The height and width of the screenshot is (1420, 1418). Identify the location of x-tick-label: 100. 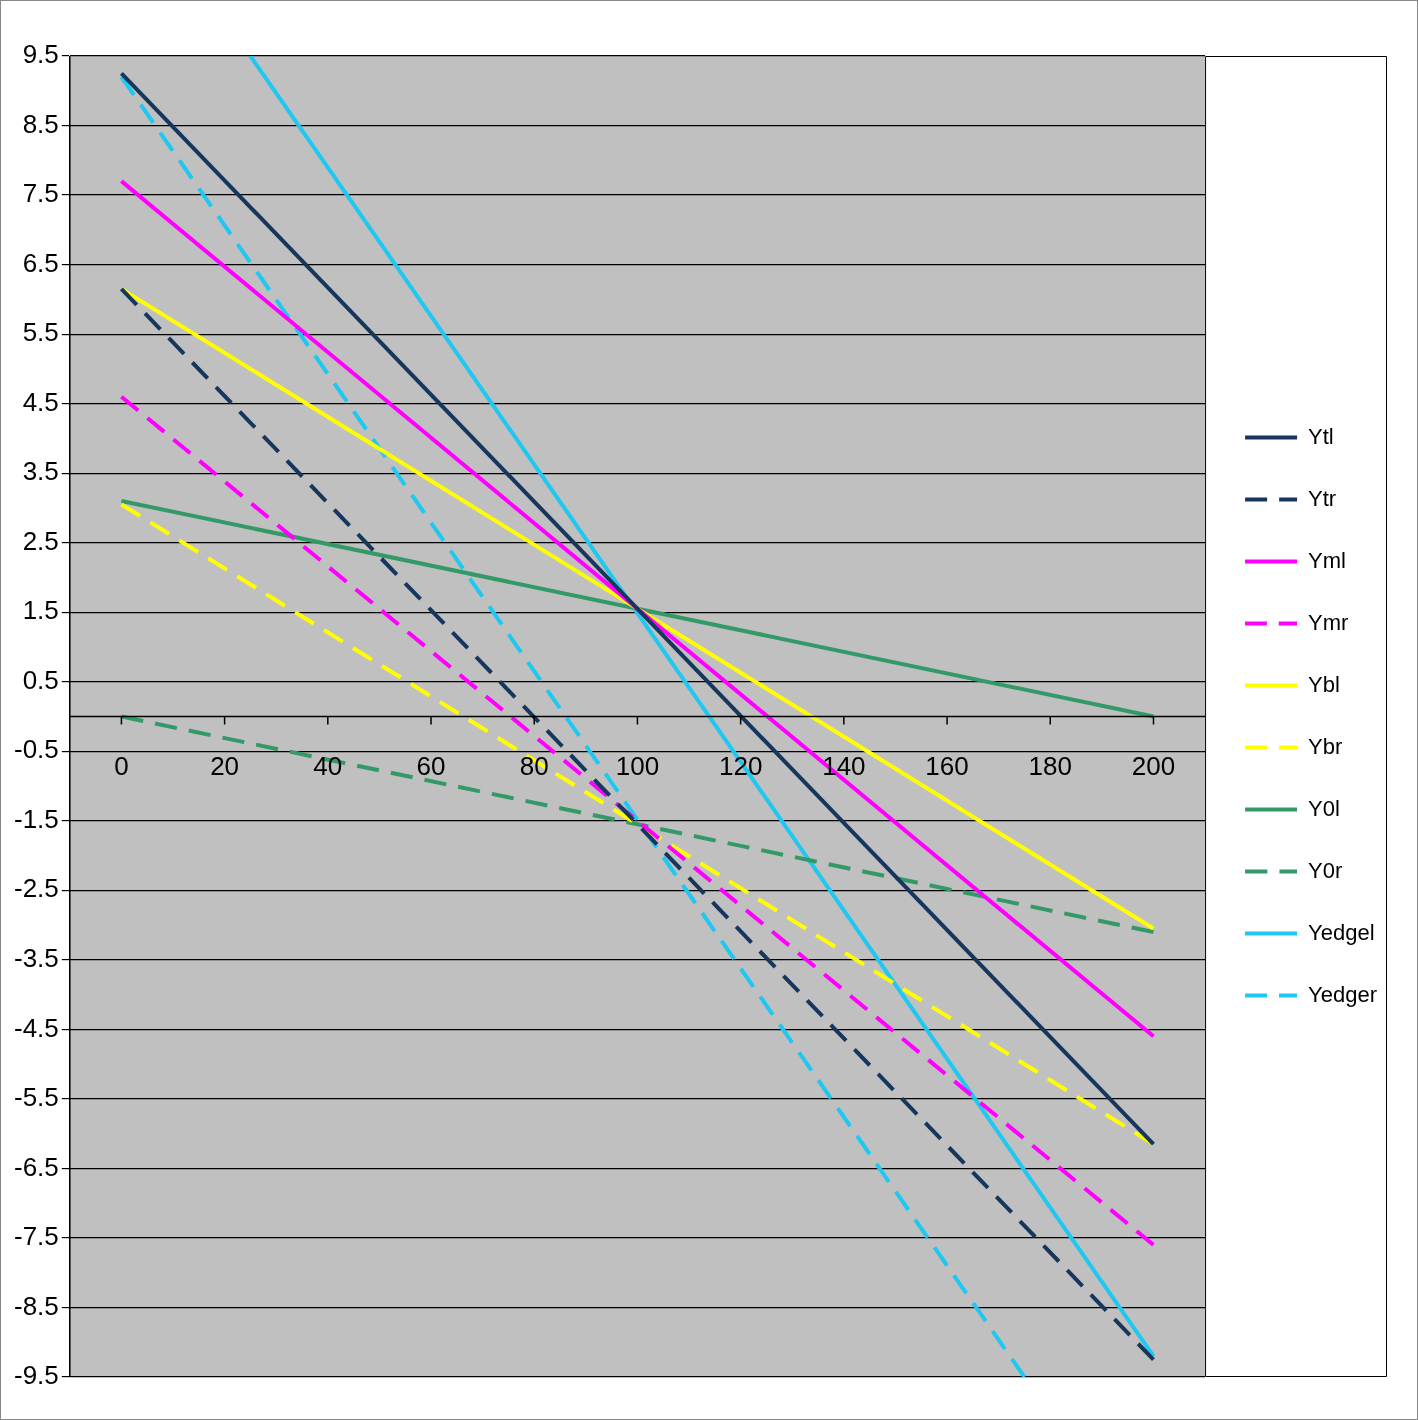
(637, 765).